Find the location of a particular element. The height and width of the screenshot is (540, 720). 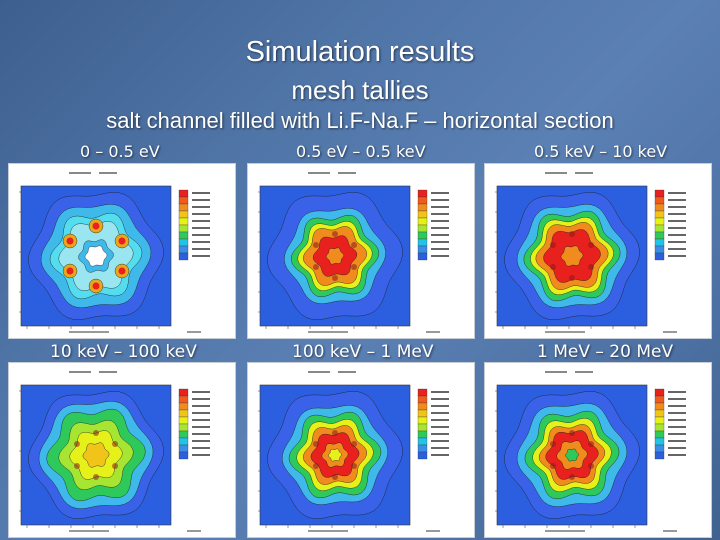

mesh-tally-plot-100kev-1mev is located at coordinates (361, 450).